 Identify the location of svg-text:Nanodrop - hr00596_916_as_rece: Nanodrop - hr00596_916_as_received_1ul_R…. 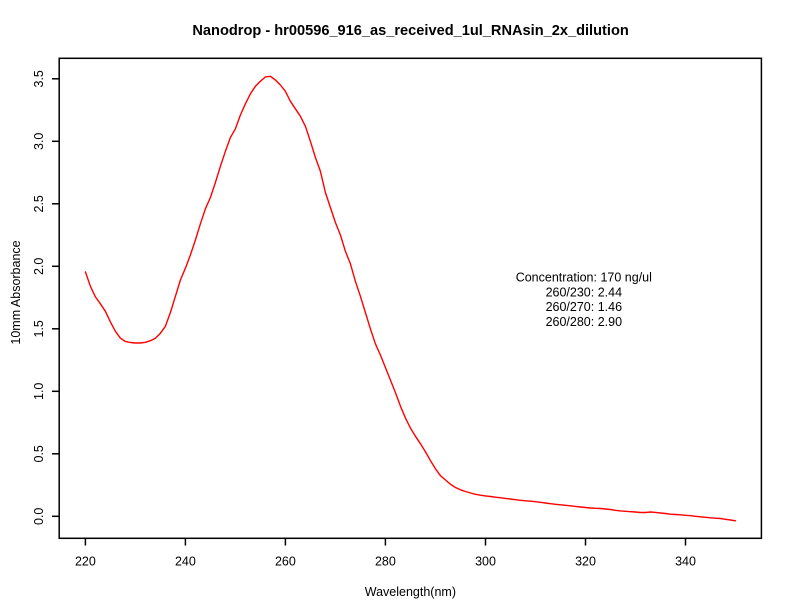
(410, 31).